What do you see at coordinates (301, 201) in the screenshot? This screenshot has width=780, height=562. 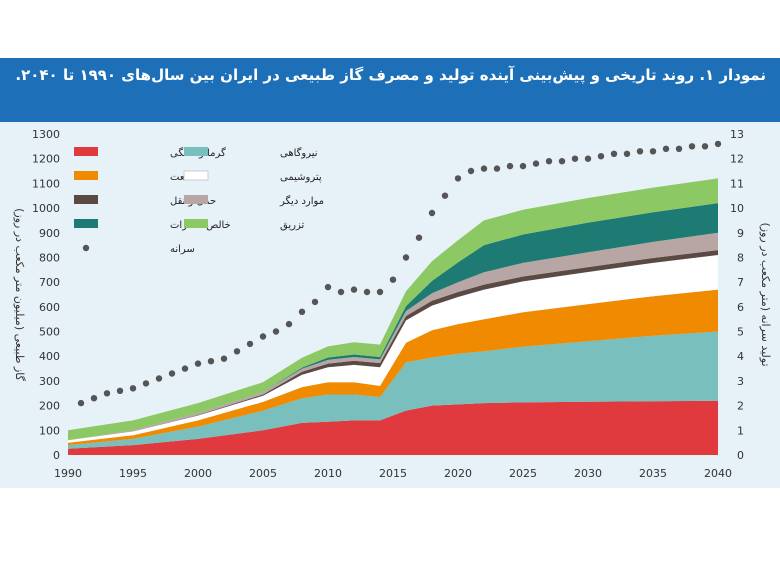 I see `legend-label-other: موارد دیگر` at bounding box center [301, 201].